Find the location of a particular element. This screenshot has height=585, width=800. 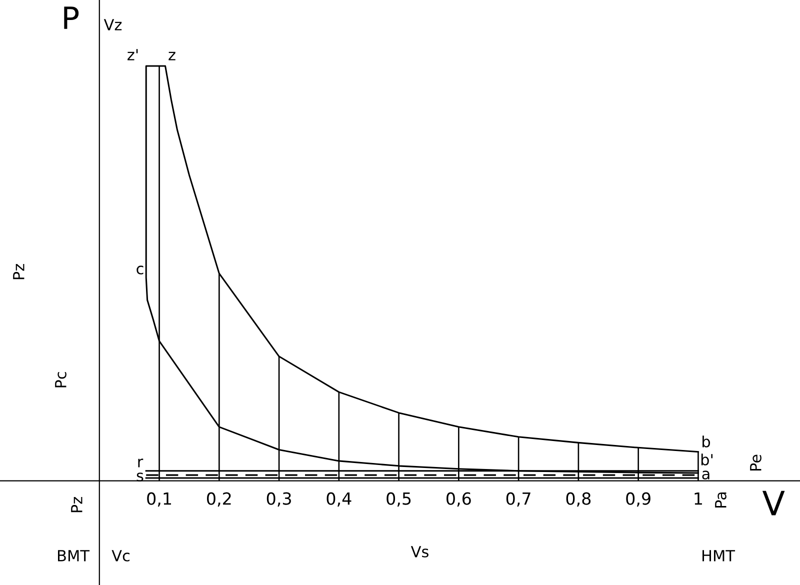

annotation: r is located at coordinates (141, 463).